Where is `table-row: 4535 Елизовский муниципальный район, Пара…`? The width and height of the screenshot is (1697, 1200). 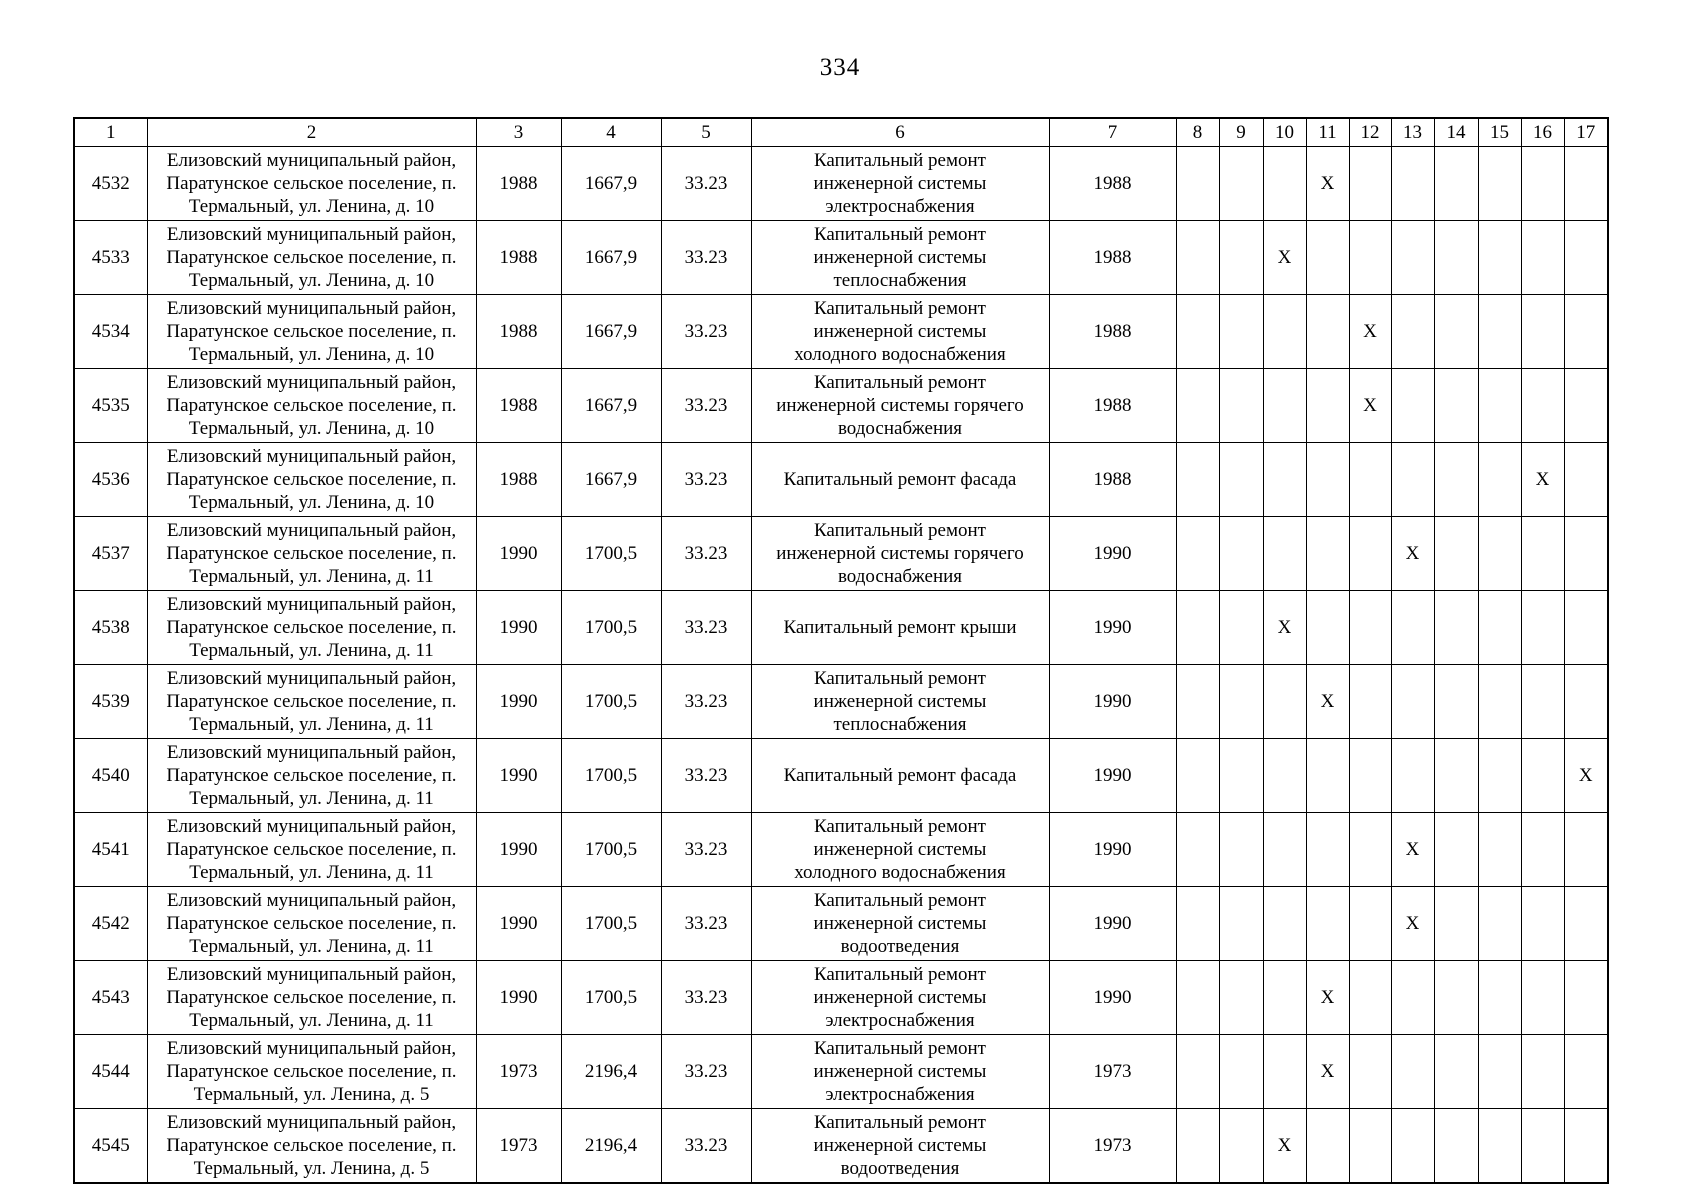 table-row: 4535 Елизовский муниципальный район, Пара… is located at coordinates (841, 405).